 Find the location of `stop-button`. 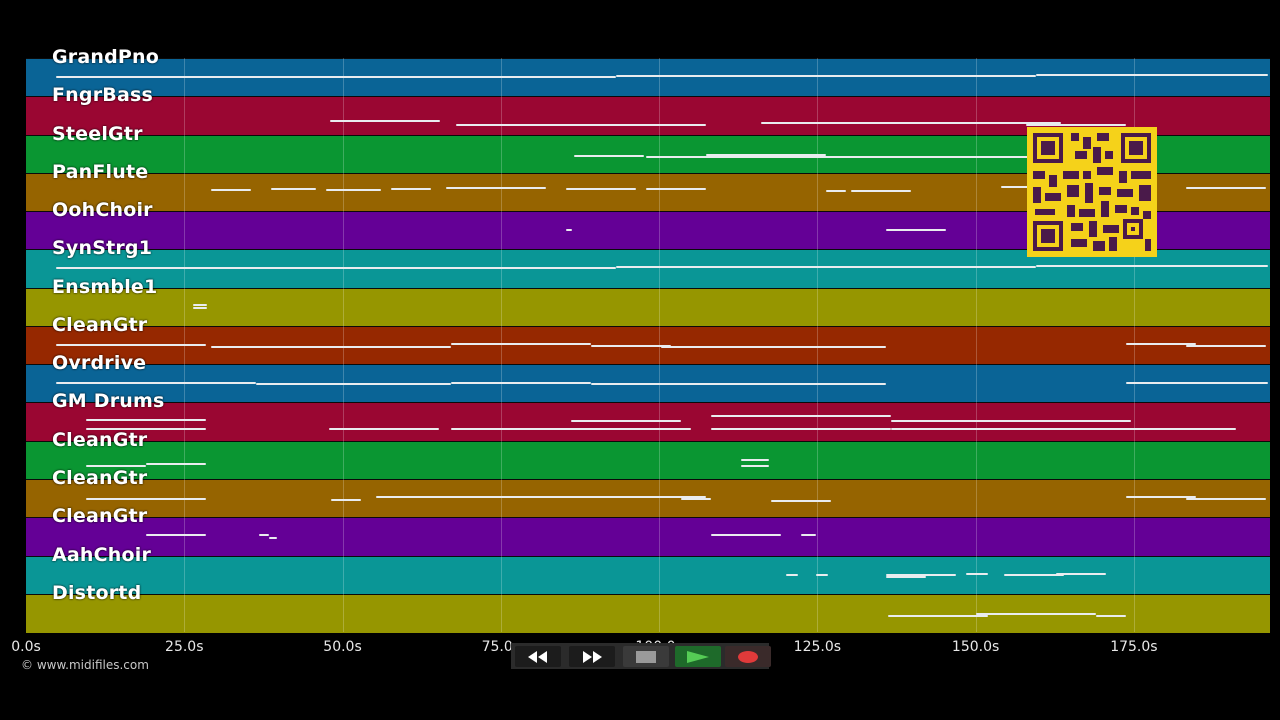

stop-button is located at coordinates (646, 656).